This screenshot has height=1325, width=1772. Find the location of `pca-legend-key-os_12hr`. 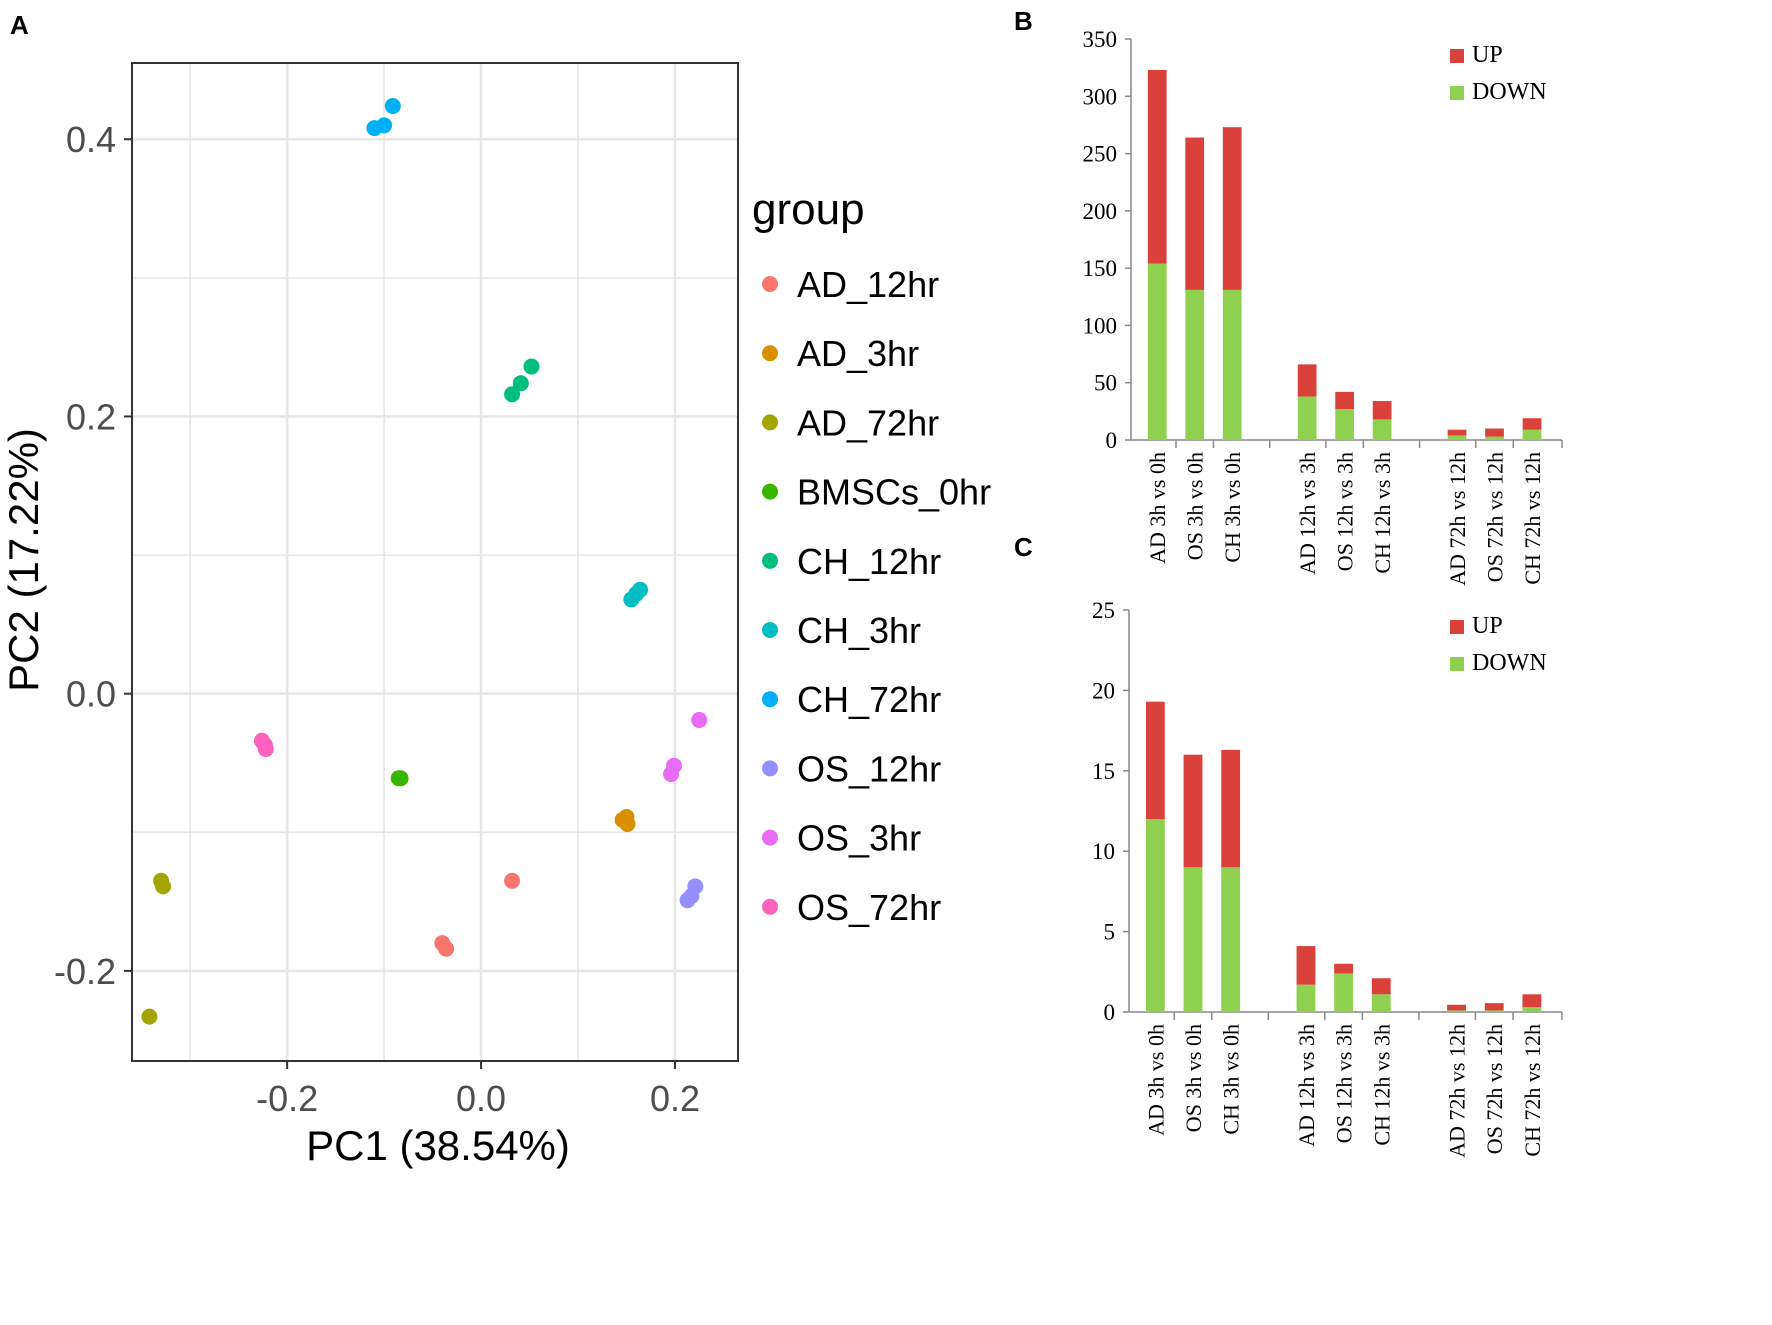

pca-legend-key-os_12hr is located at coordinates (770, 768).